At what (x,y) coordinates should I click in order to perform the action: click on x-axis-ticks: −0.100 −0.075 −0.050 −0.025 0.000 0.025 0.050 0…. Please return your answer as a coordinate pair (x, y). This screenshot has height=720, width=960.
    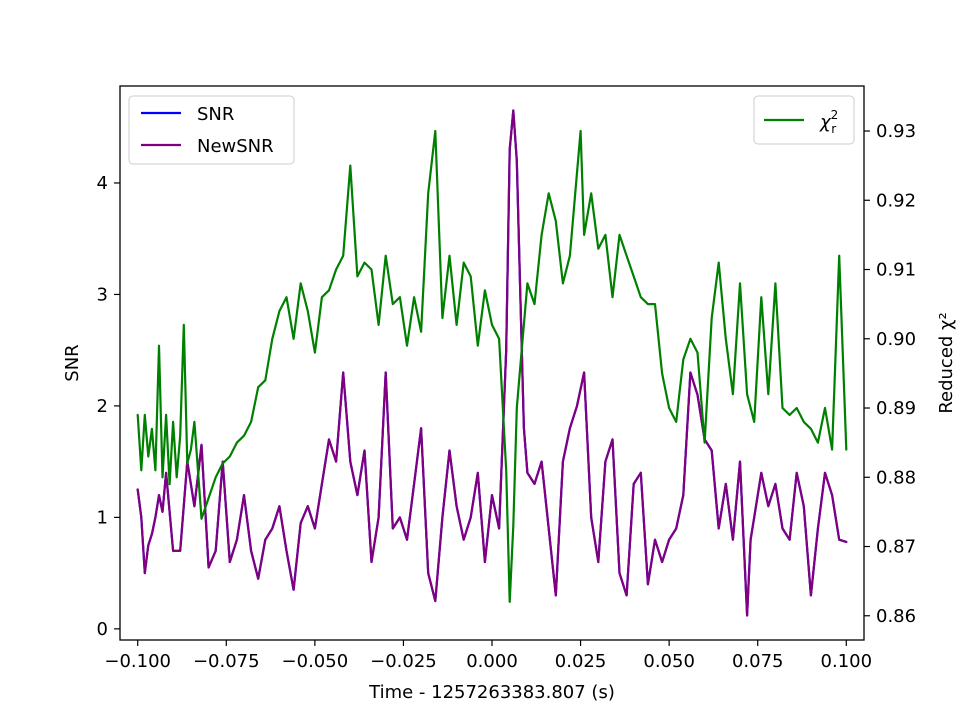
    Looking at the image, I should click on (488, 656).